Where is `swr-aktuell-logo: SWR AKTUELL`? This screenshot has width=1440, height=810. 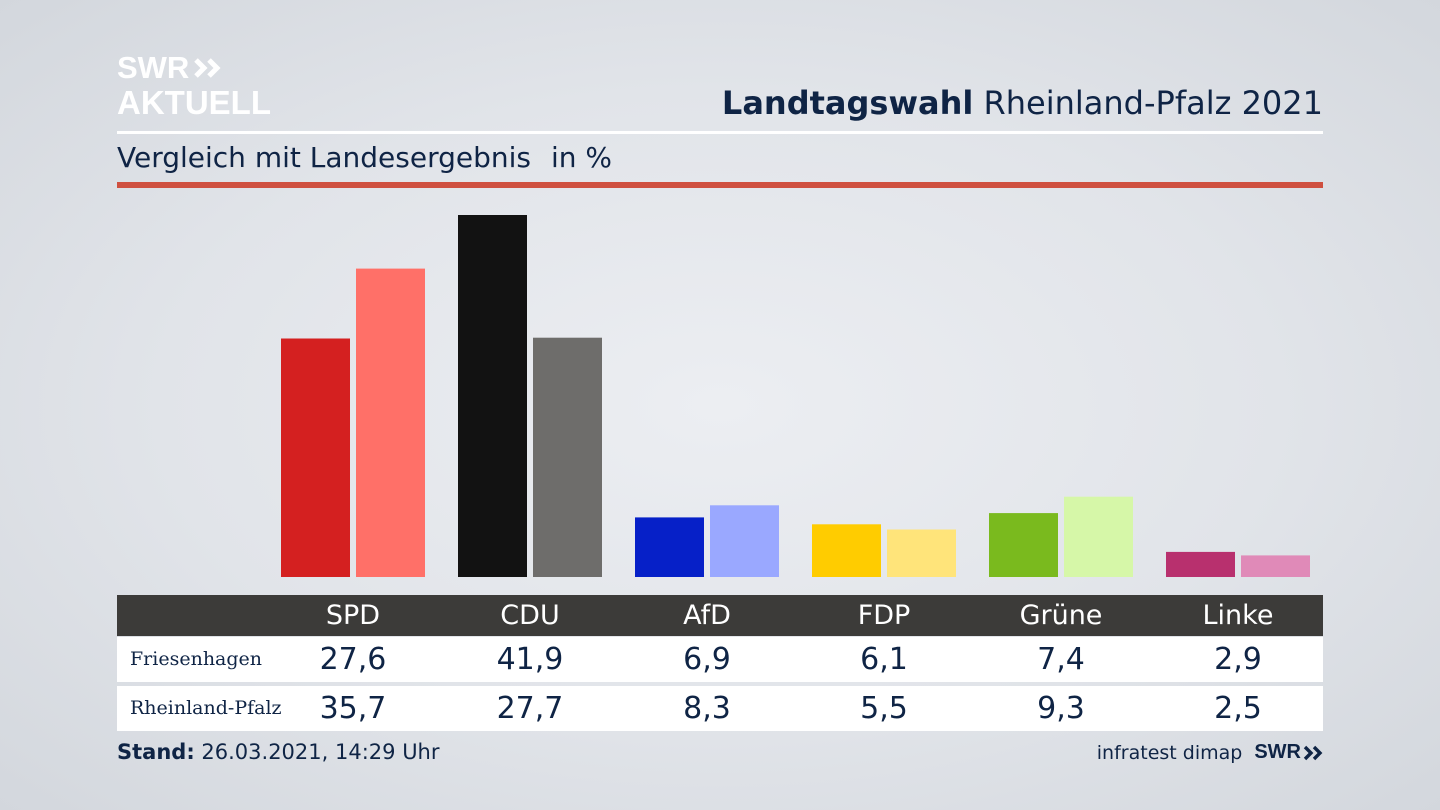
swr-aktuell-logo: SWR AKTUELL is located at coordinates (194, 85).